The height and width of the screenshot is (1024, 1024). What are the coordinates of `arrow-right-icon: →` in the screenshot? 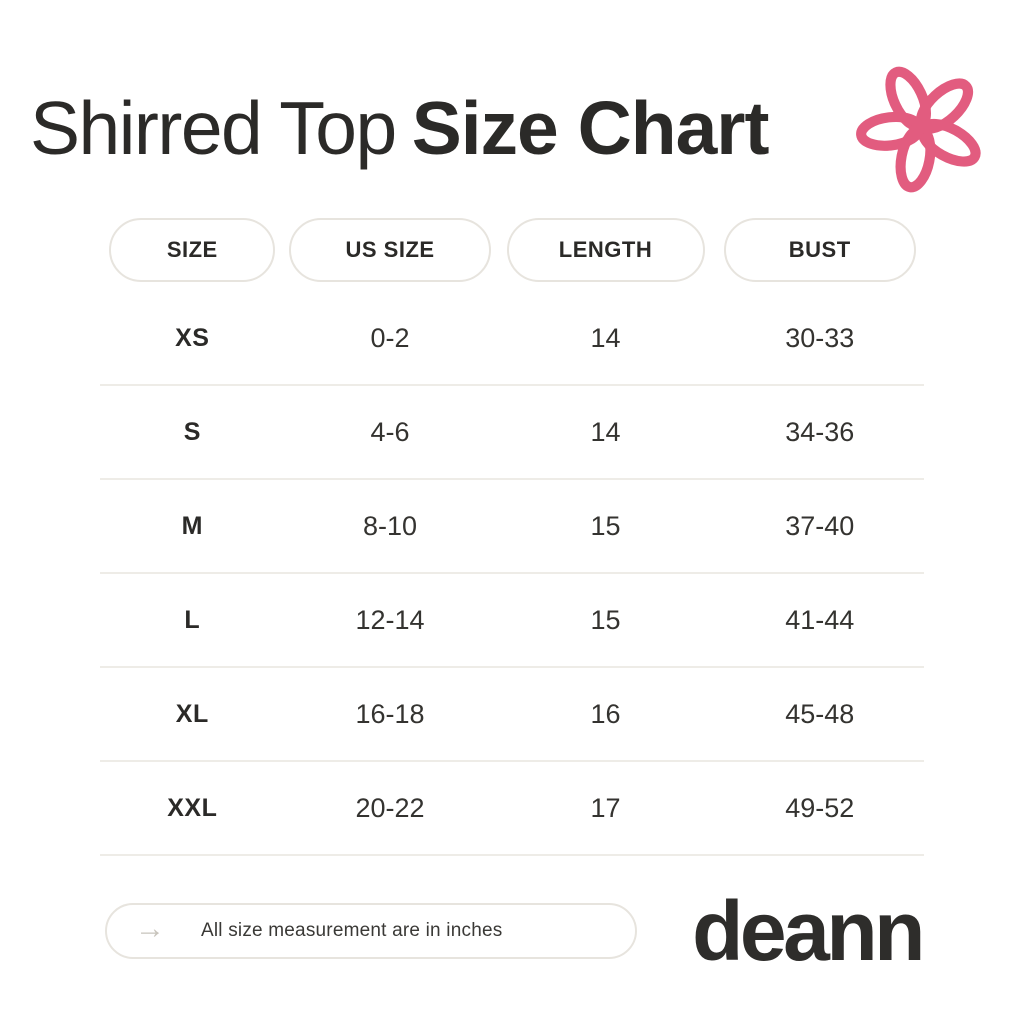 It's located at (150, 928).